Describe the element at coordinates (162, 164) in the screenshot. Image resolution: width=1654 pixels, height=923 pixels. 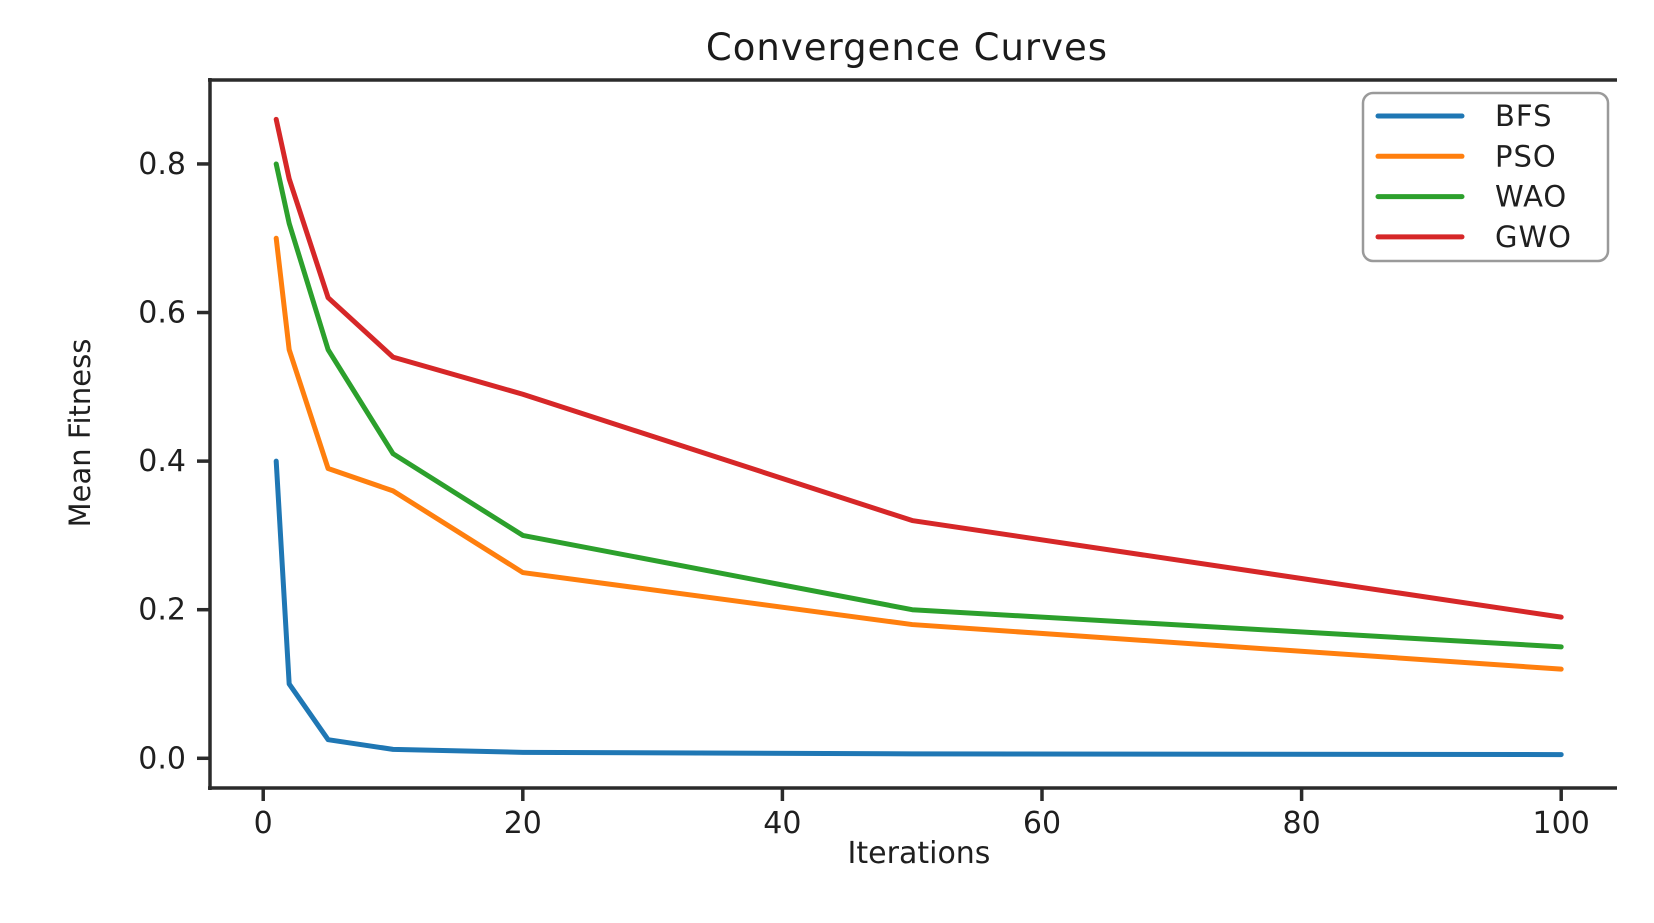
I see `y-tick-label: 0.8` at that location.